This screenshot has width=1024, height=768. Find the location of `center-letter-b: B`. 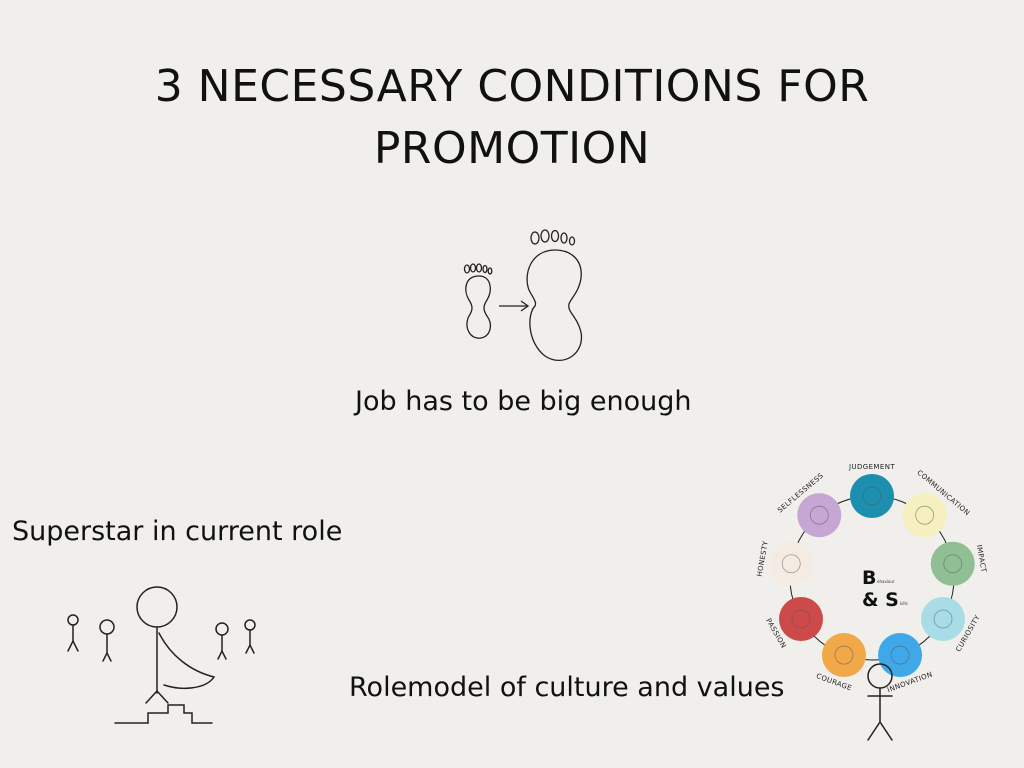

center-letter-b: B is located at coordinates (869, 578).